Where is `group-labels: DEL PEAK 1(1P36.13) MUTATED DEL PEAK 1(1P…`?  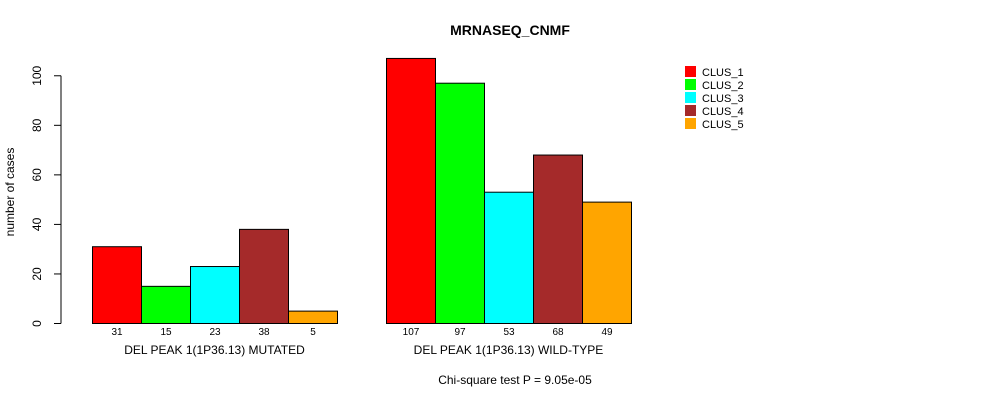
group-labels: DEL PEAK 1(1P36.13) MUTATED DEL PEAK 1(1P… is located at coordinates (363, 350).